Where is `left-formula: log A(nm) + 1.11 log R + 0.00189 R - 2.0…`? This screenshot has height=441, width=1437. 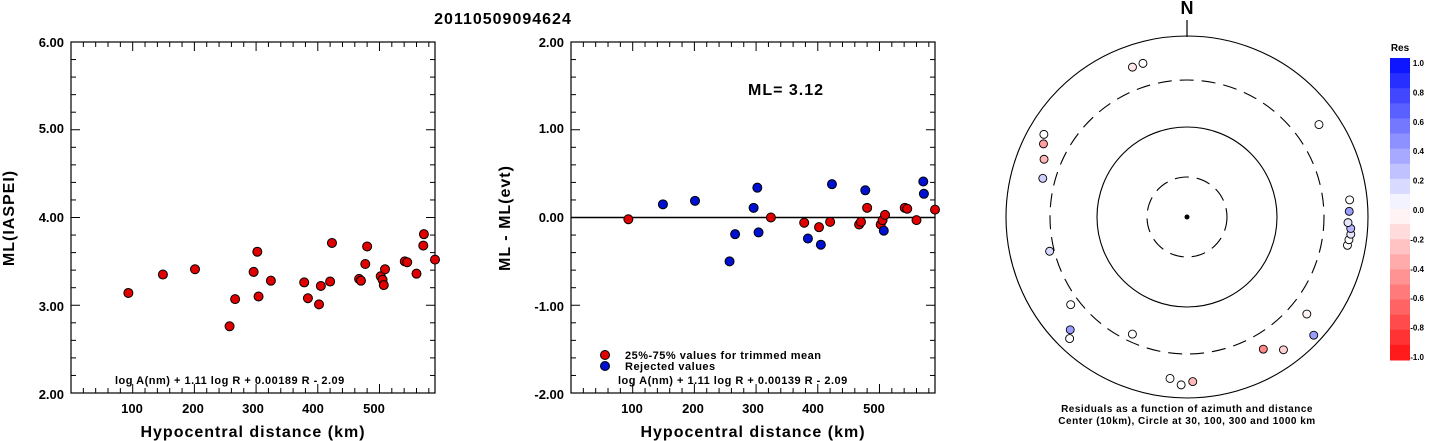
left-formula: log A(nm) + 1.11 log R + 0.00189 R - 2.0… is located at coordinates (230, 381).